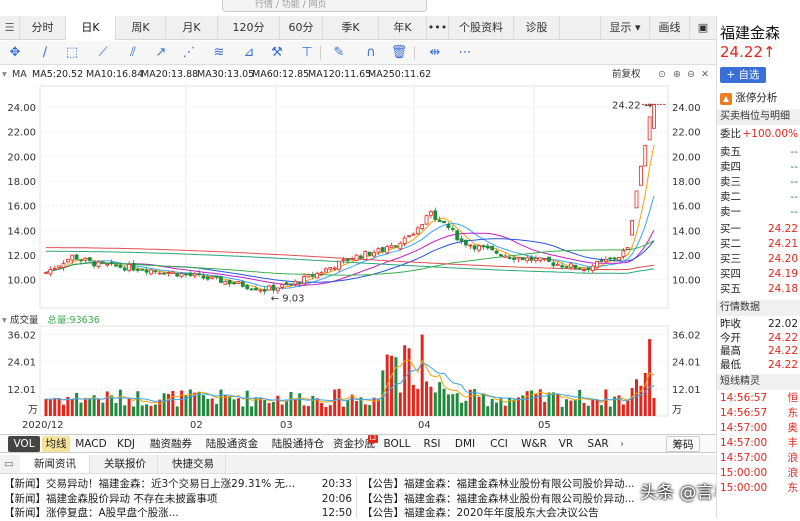 Image resolution: width=800 pixels, height=521 pixels. What do you see at coordinates (354, 444) in the screenshot?
I see `tab-bottom-fishing: 资金抄底` at bounding box center [354, 444].